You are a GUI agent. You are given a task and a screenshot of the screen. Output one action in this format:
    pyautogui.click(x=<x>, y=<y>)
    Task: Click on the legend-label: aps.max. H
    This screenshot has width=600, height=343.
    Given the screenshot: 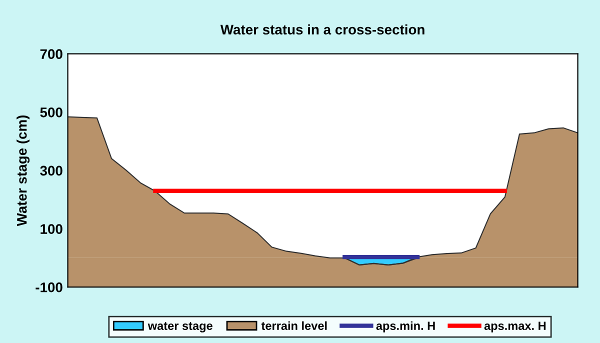 What is the action you would take?
    pyautogui.click(x=515, y=327)
    